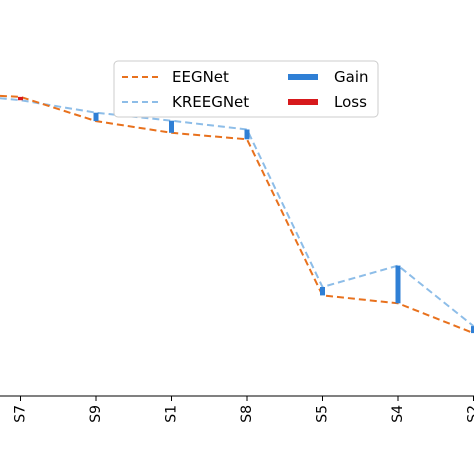 The image size is (474, 474). Describe the element at coordinates (246, 89) in the screenshot. I see `legend: EEGNet KREEGNet Gain Loss` at that location.